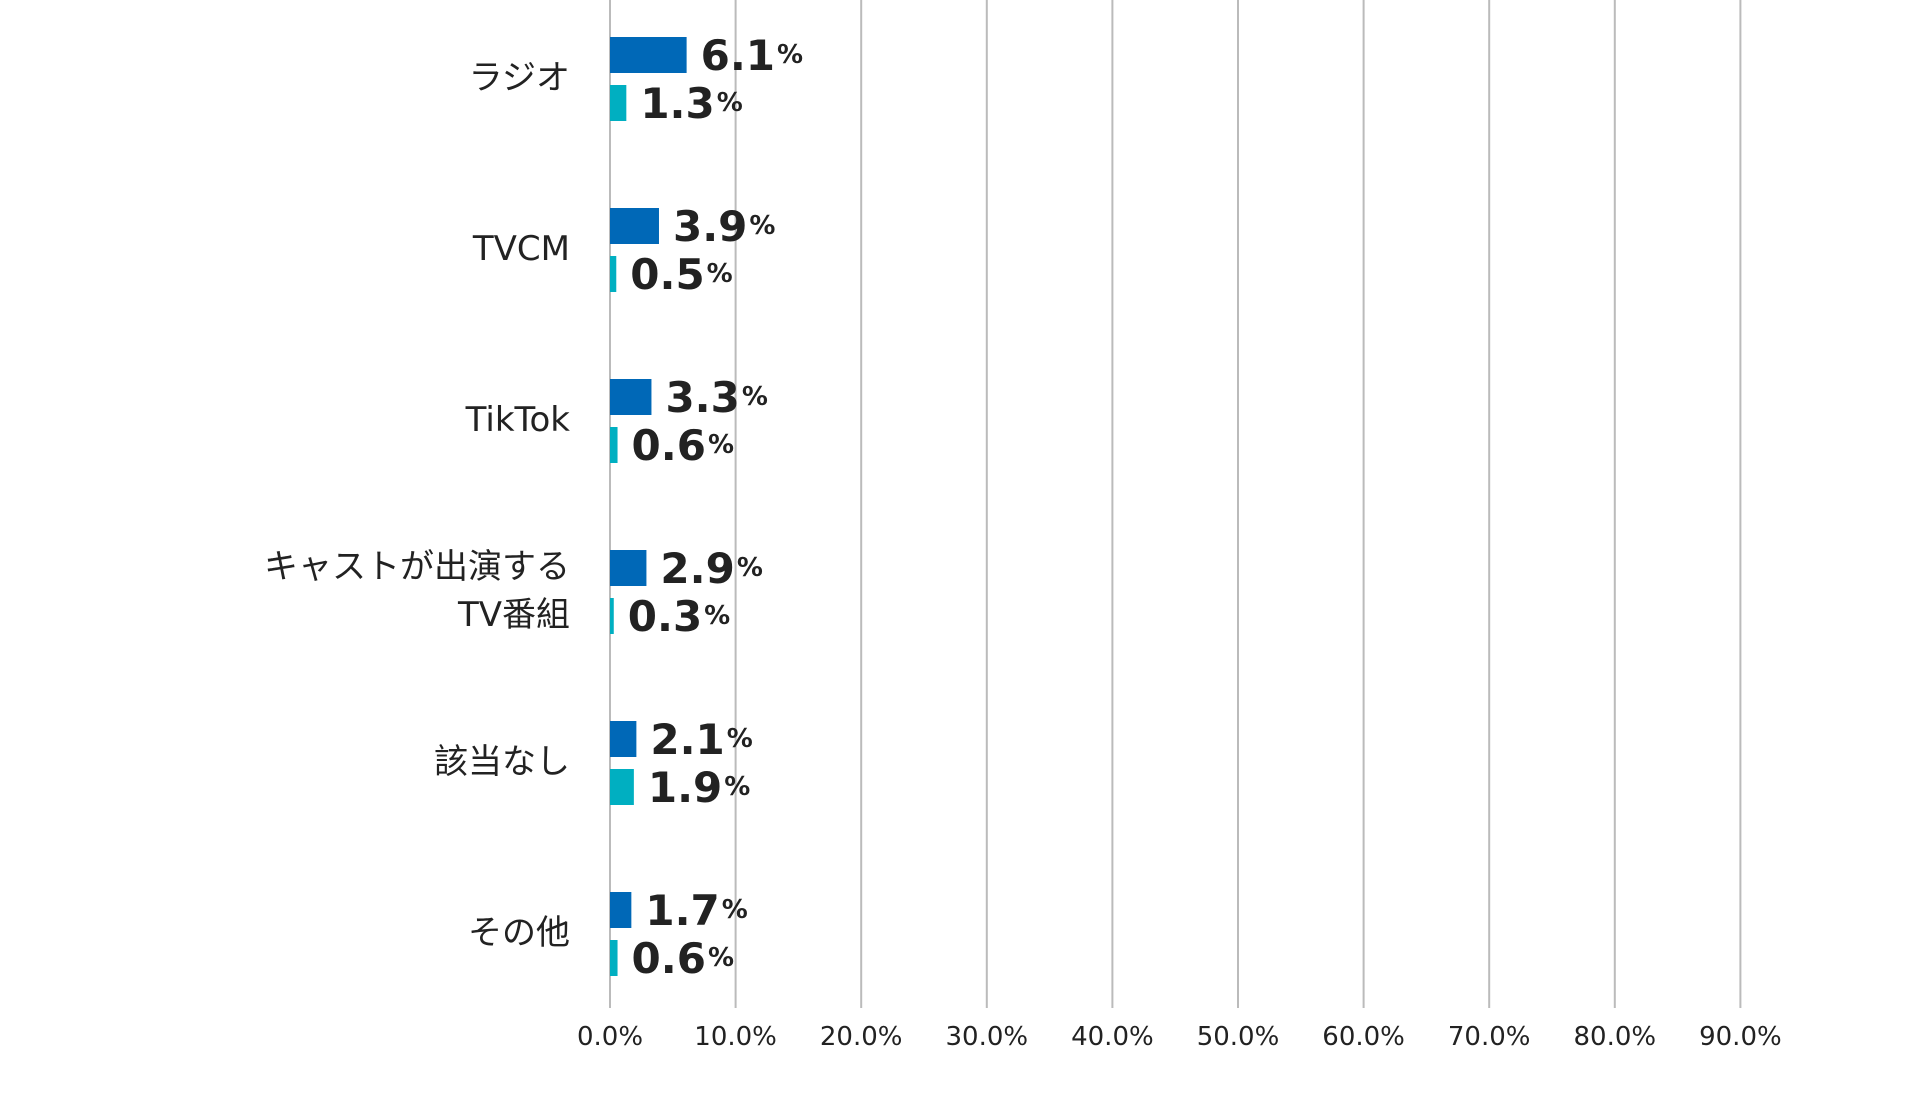 Image resolution: width=1920 pixels, height=1118 pixels. What do you see at coordinates (681, 274) in the screenshot?
I see `value-label: 0.5%` at bounding box center [681, 274].